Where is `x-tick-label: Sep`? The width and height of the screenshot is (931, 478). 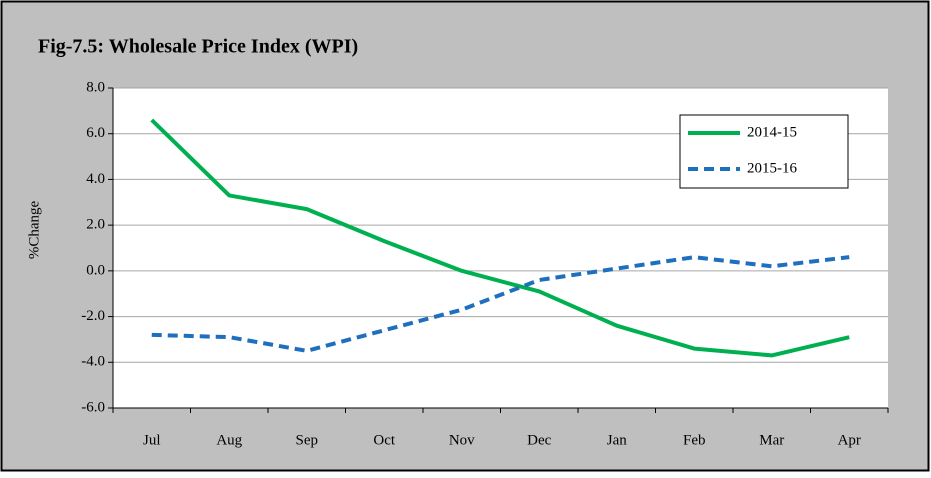
x-tick-label: Sep is located at coordinates (307, 440).